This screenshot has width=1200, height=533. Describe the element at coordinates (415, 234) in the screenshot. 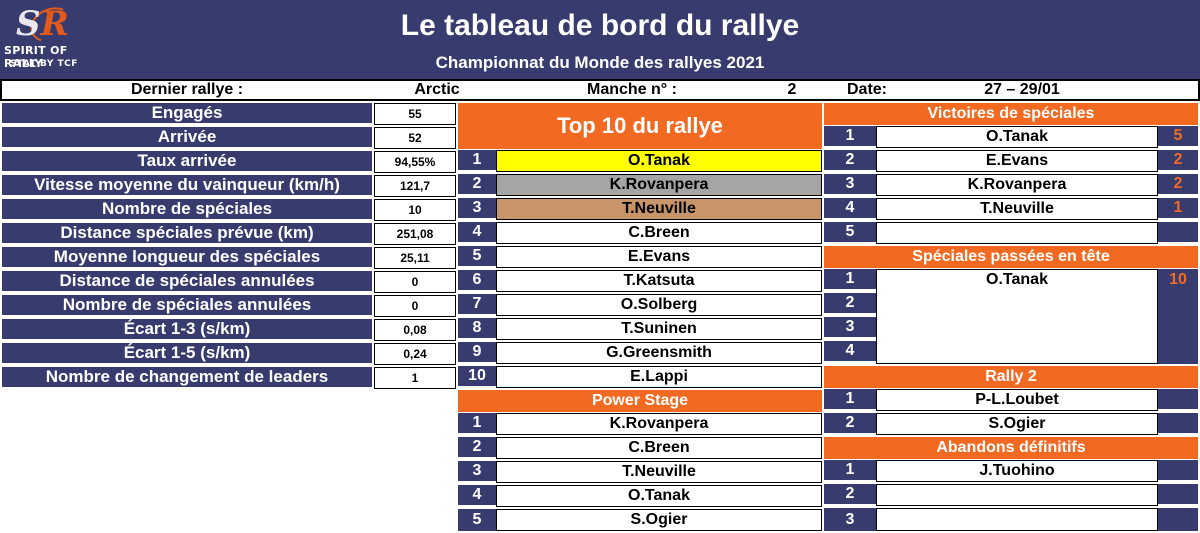

I see `stat-value: 251,08` at that location.